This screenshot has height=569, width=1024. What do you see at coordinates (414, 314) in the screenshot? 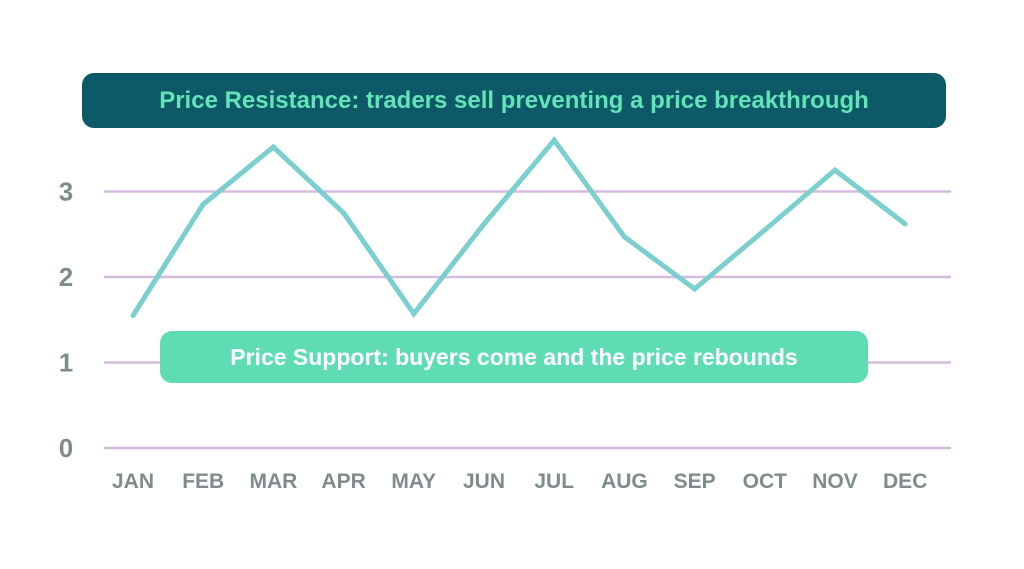
I see `data-point-may` at bounding box center [414, 314].